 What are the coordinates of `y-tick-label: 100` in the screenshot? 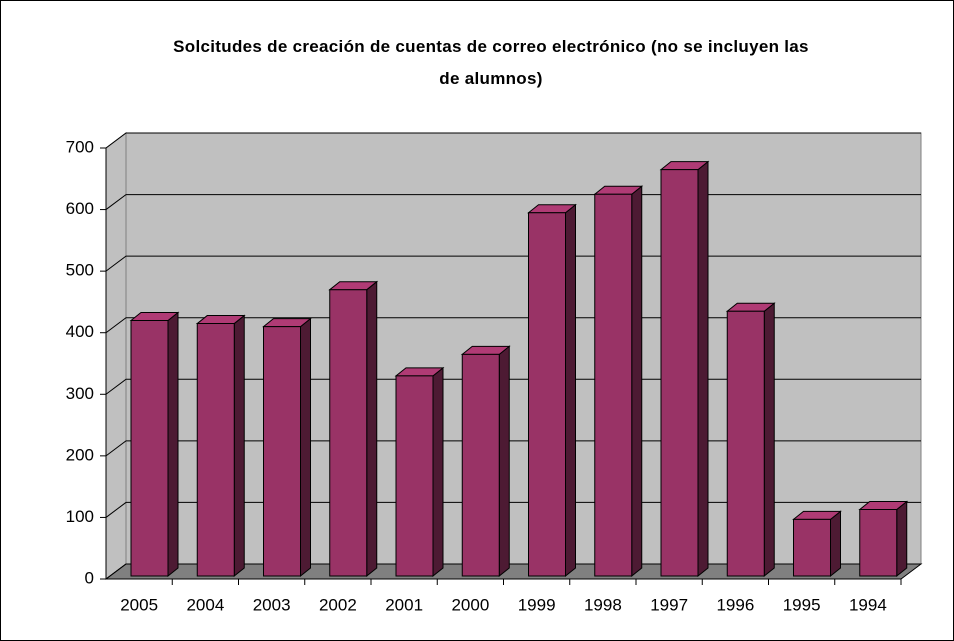 It's located at (80, 516).